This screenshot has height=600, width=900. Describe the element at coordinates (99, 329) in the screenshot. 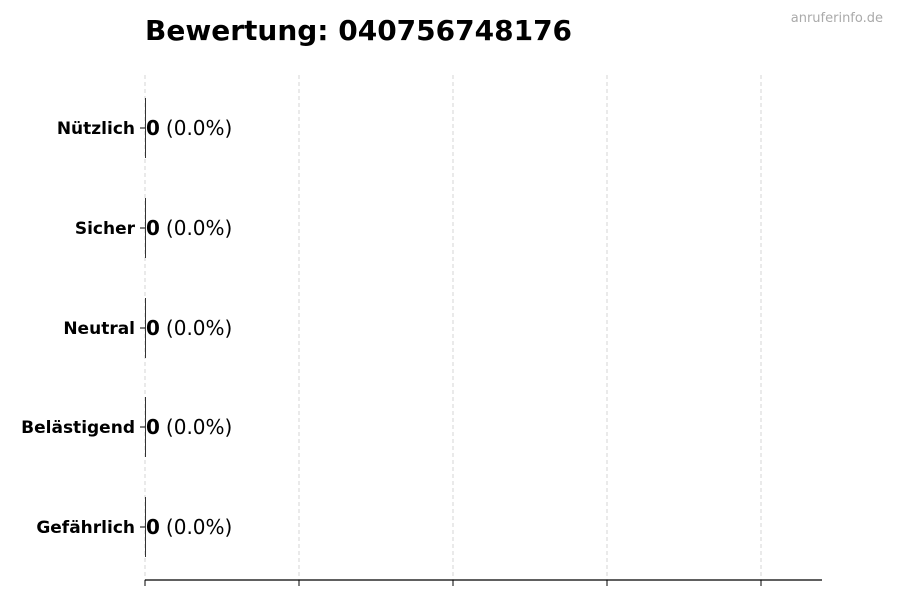

I see `y-tick-label: Neutral` at that location.